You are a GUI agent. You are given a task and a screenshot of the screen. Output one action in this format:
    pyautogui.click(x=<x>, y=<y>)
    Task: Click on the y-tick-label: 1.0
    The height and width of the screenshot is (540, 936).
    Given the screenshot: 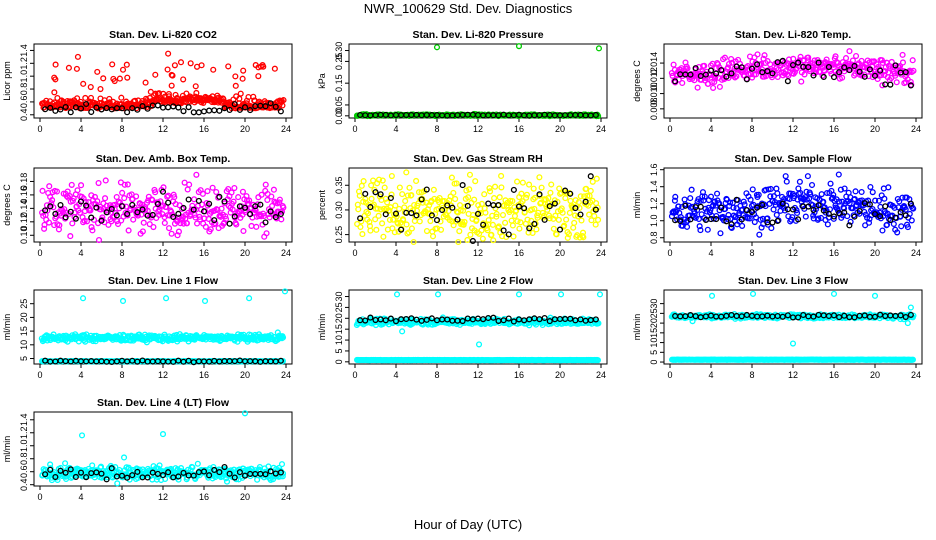 What is the action you would take?
    pyautogui.click(x=24, y=76)
    